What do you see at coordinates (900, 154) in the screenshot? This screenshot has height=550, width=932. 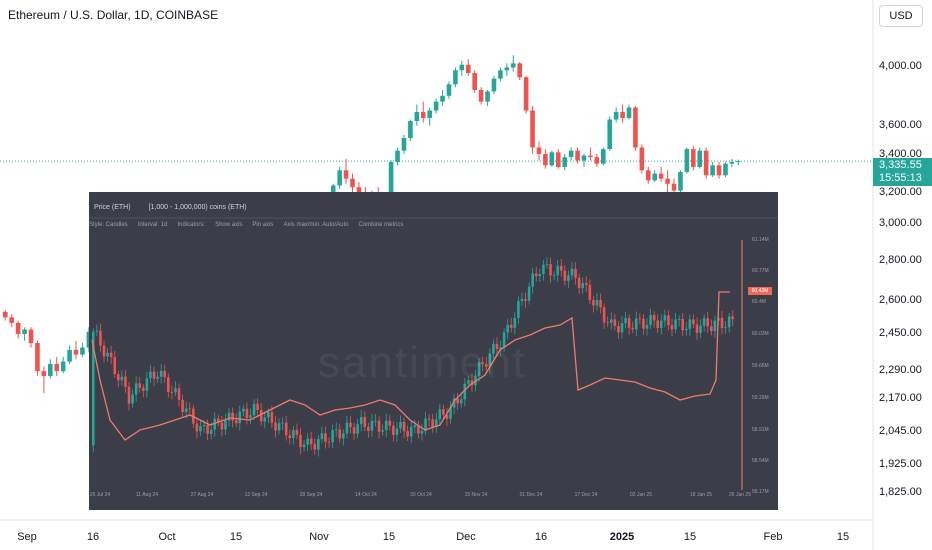 I see `y-tick-label: 3,400.00` at bounding box center [900, 154].